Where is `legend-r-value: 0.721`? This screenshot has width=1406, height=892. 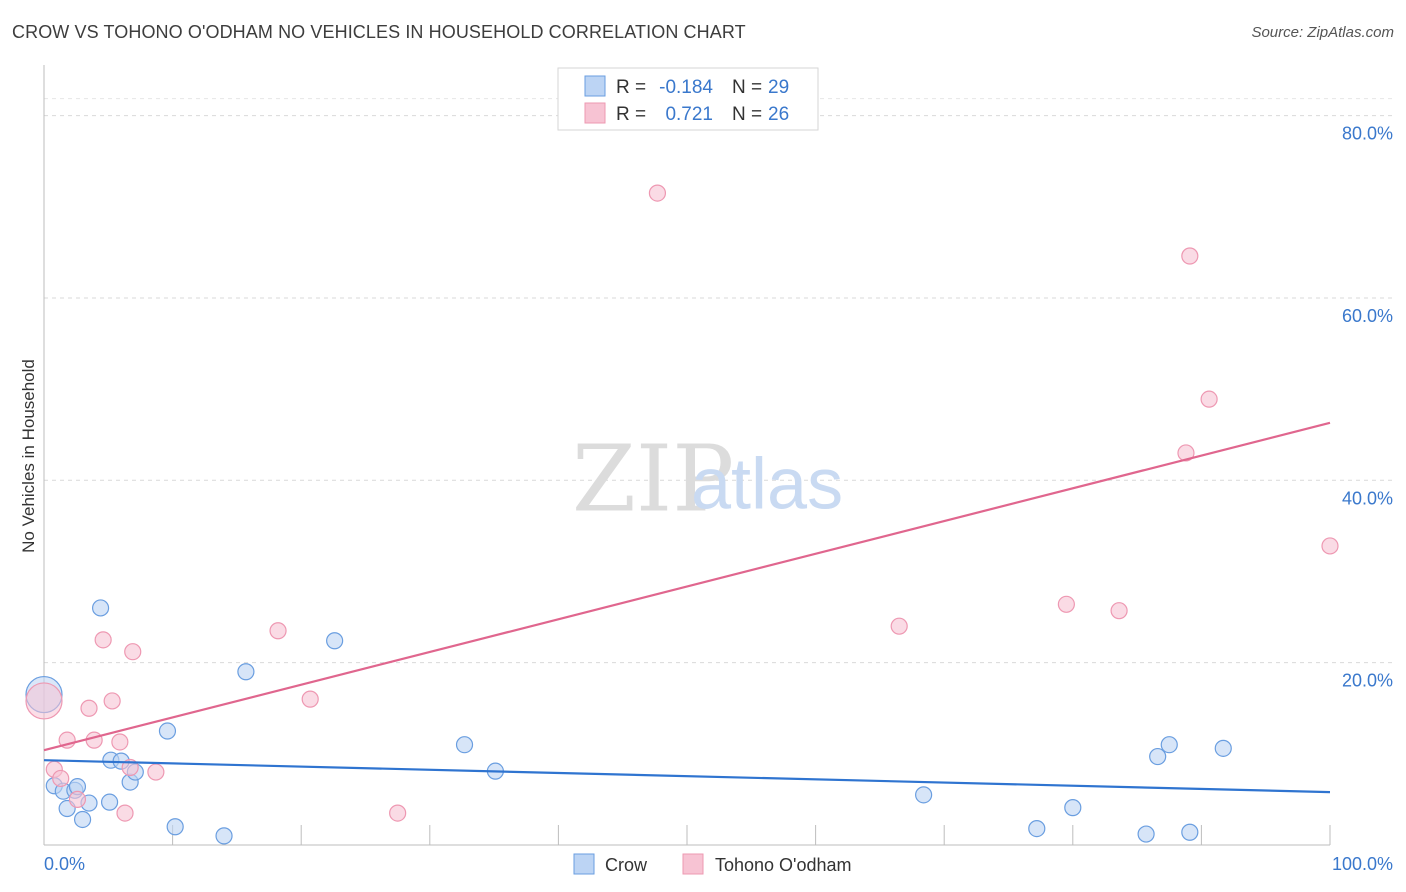
legend-r-value: 0.721 is located at coordinates (689, 114).